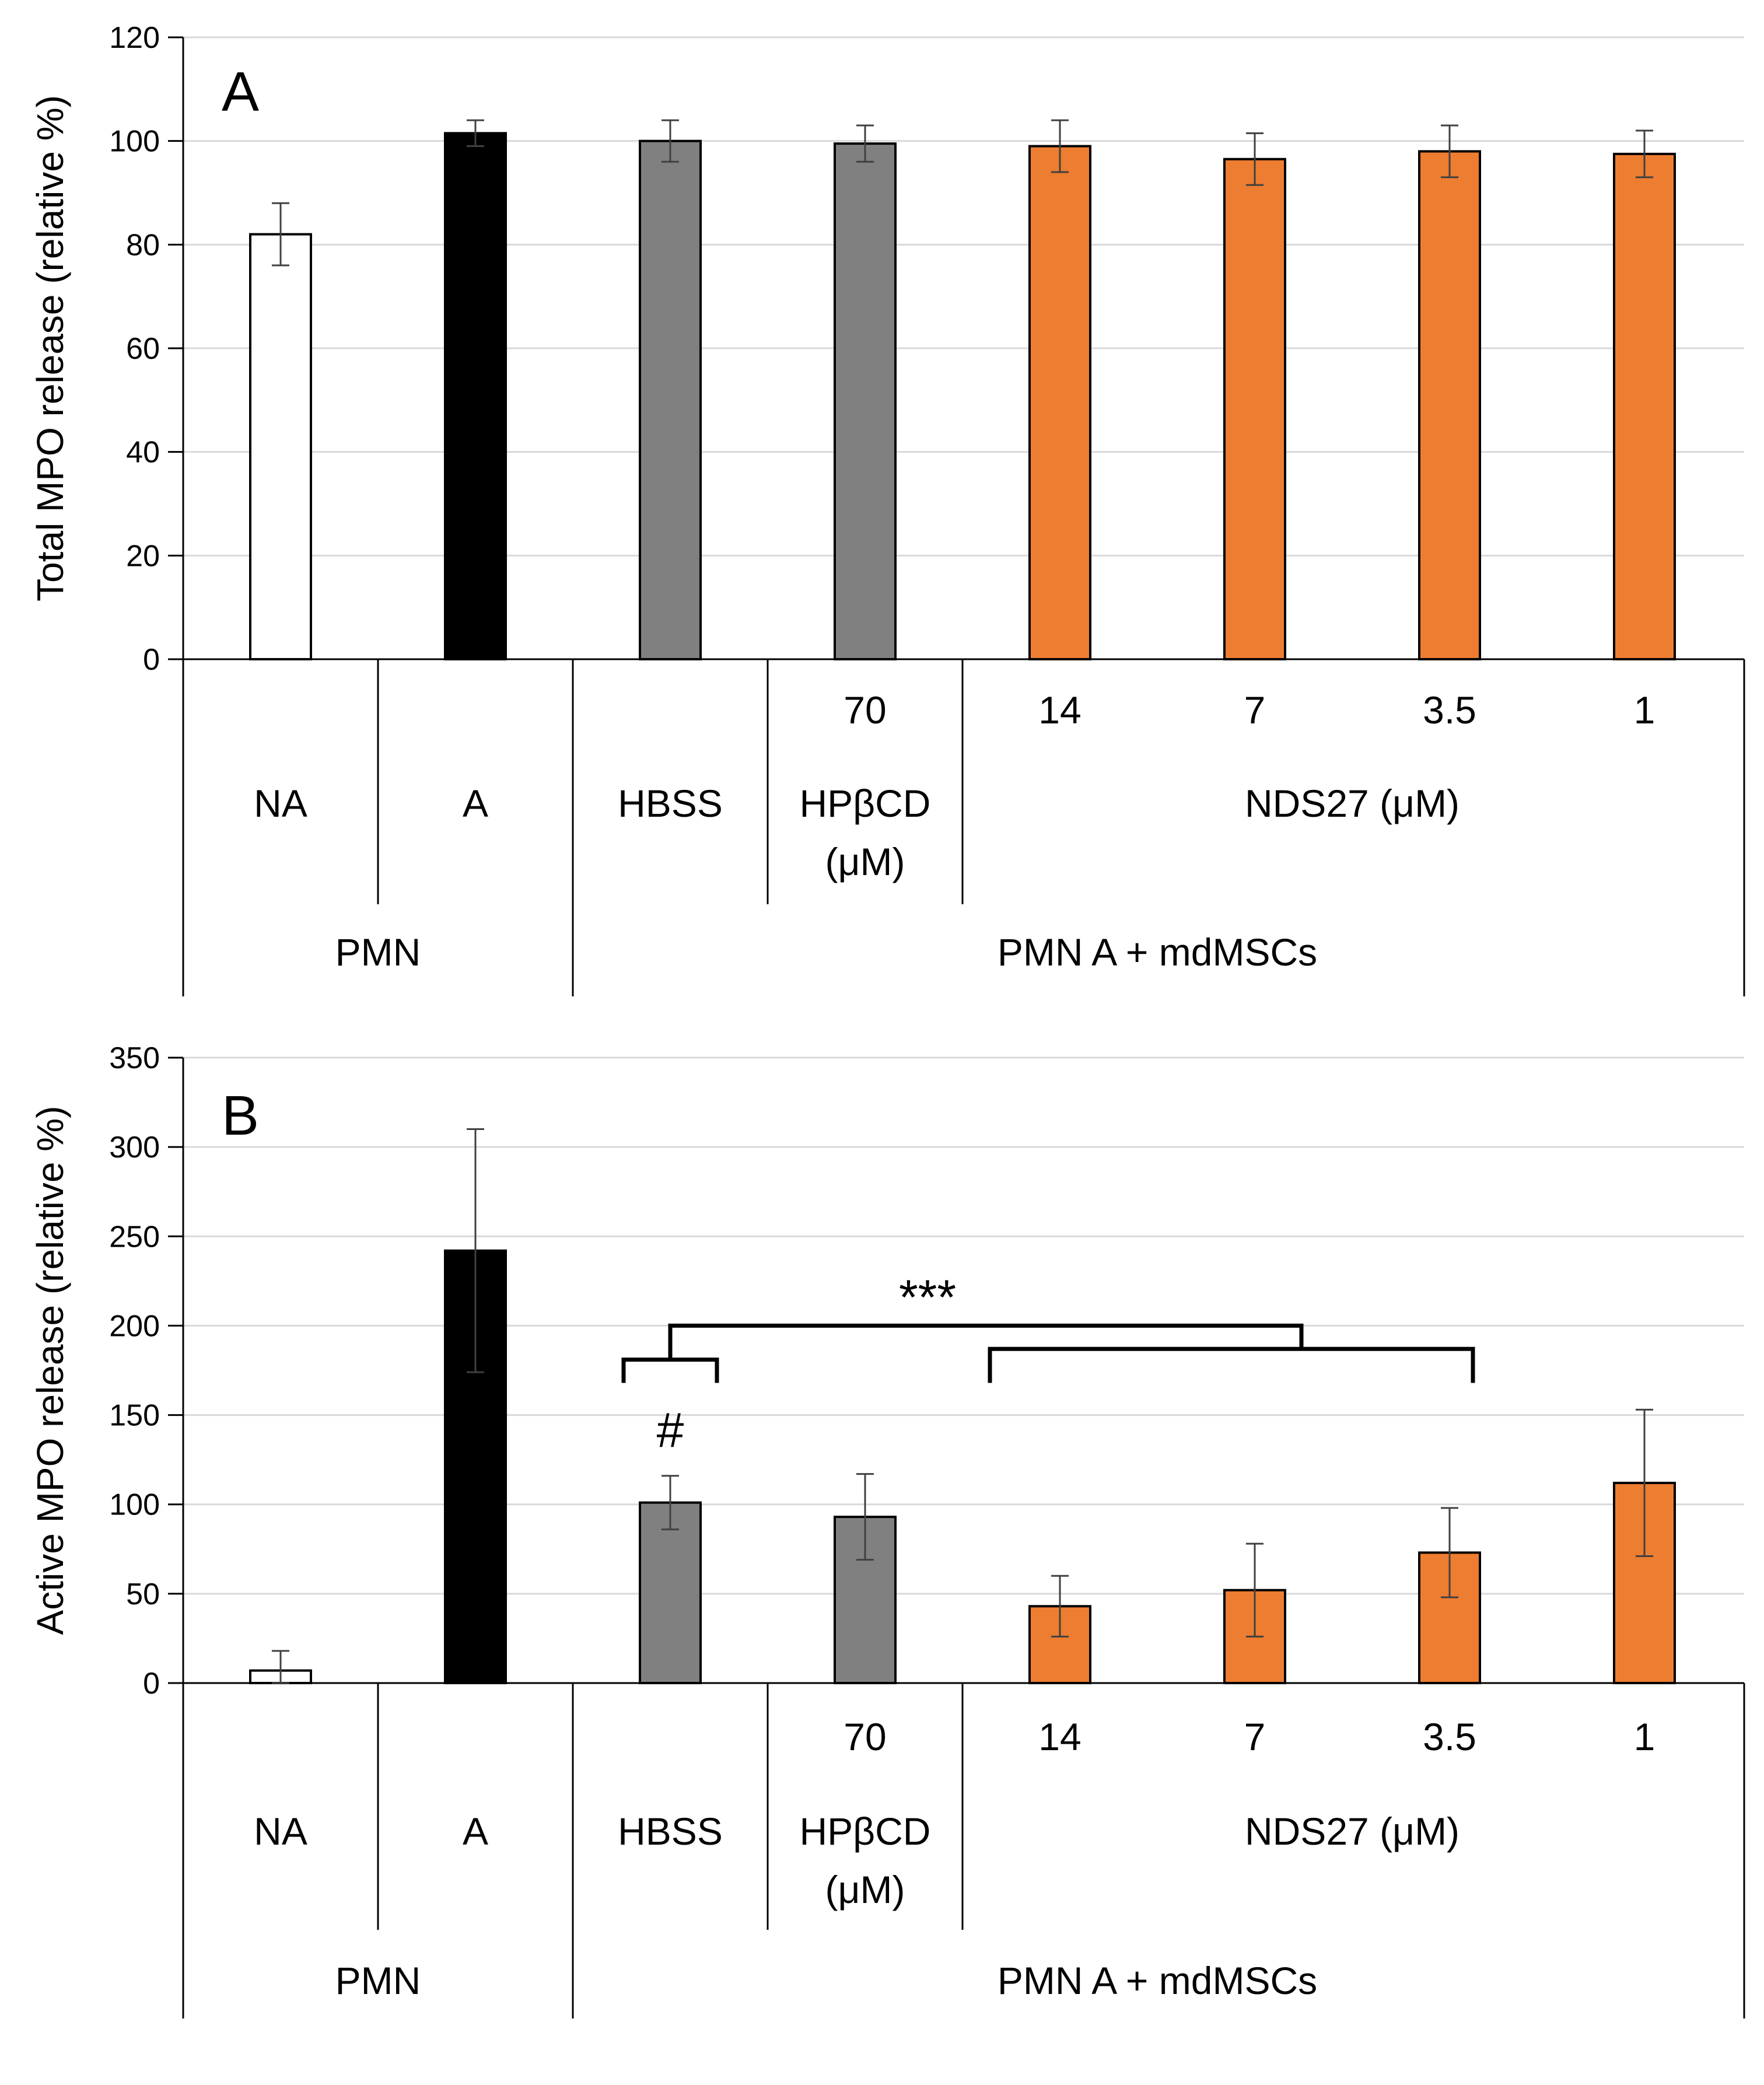  Describe the element at coordinates (240, 1116) in the screenshot. I see `panel-letter: B` at that location.